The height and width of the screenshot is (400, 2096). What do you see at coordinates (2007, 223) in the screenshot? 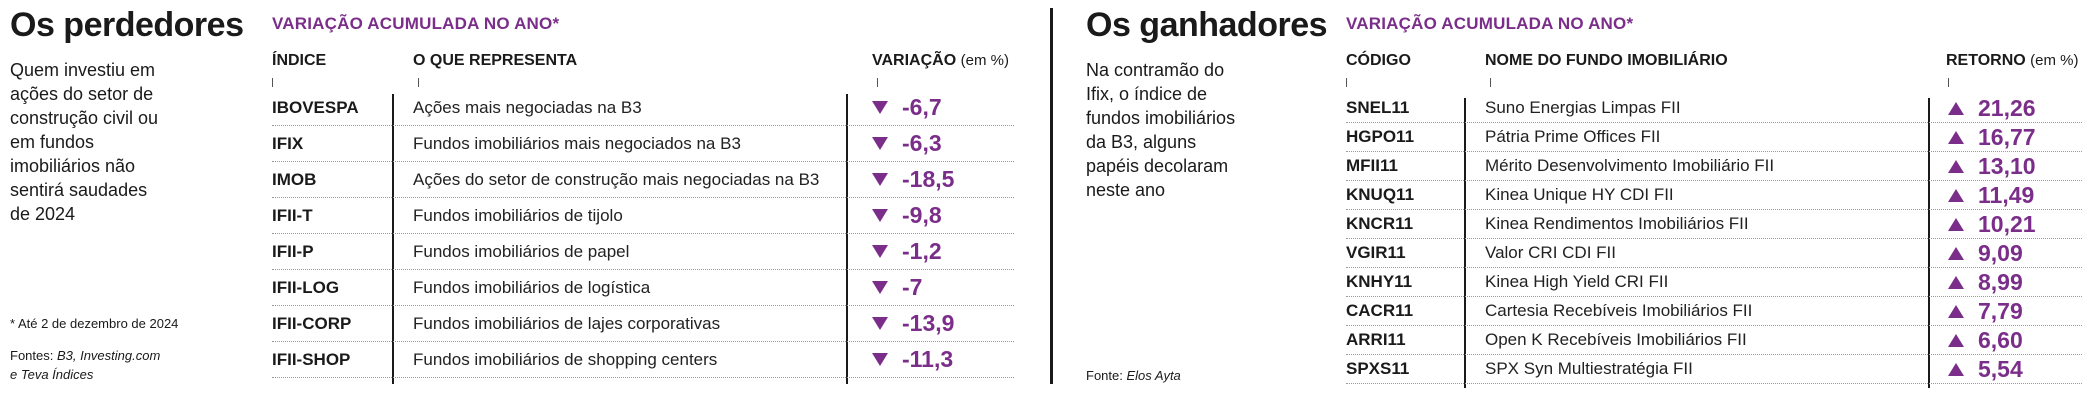
I see `row-value-number: 10,21` at bounding box center [2007, 223].